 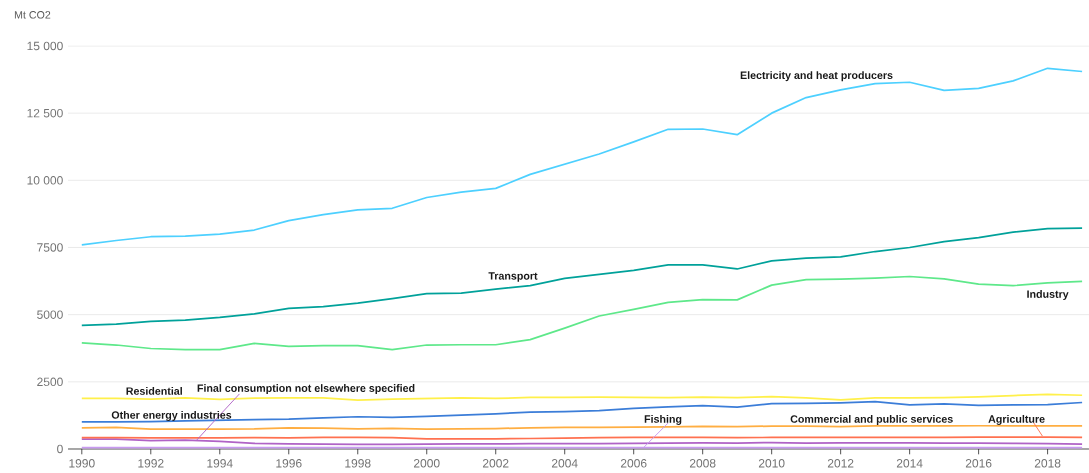 I want to click on y-tick-label: 12 500, so click(x=45, y=113).